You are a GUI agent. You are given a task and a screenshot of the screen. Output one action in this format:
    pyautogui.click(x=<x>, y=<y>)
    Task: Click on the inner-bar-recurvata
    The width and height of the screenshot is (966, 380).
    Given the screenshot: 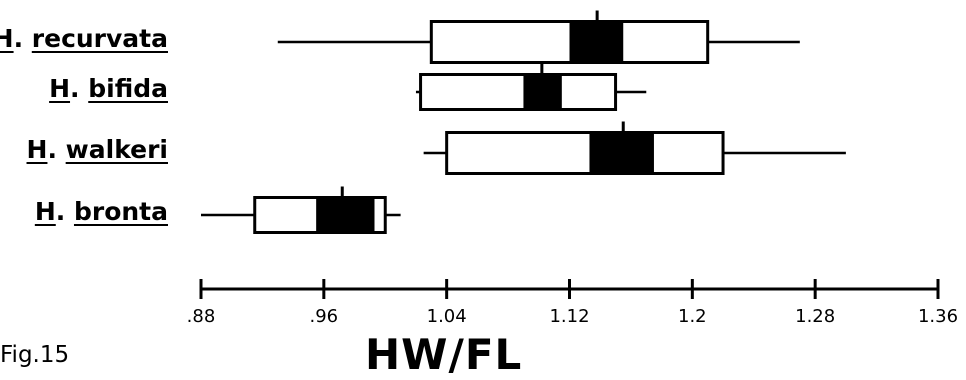 What is the action you would take?
    pyautogui.click(x=596, y=42)
    